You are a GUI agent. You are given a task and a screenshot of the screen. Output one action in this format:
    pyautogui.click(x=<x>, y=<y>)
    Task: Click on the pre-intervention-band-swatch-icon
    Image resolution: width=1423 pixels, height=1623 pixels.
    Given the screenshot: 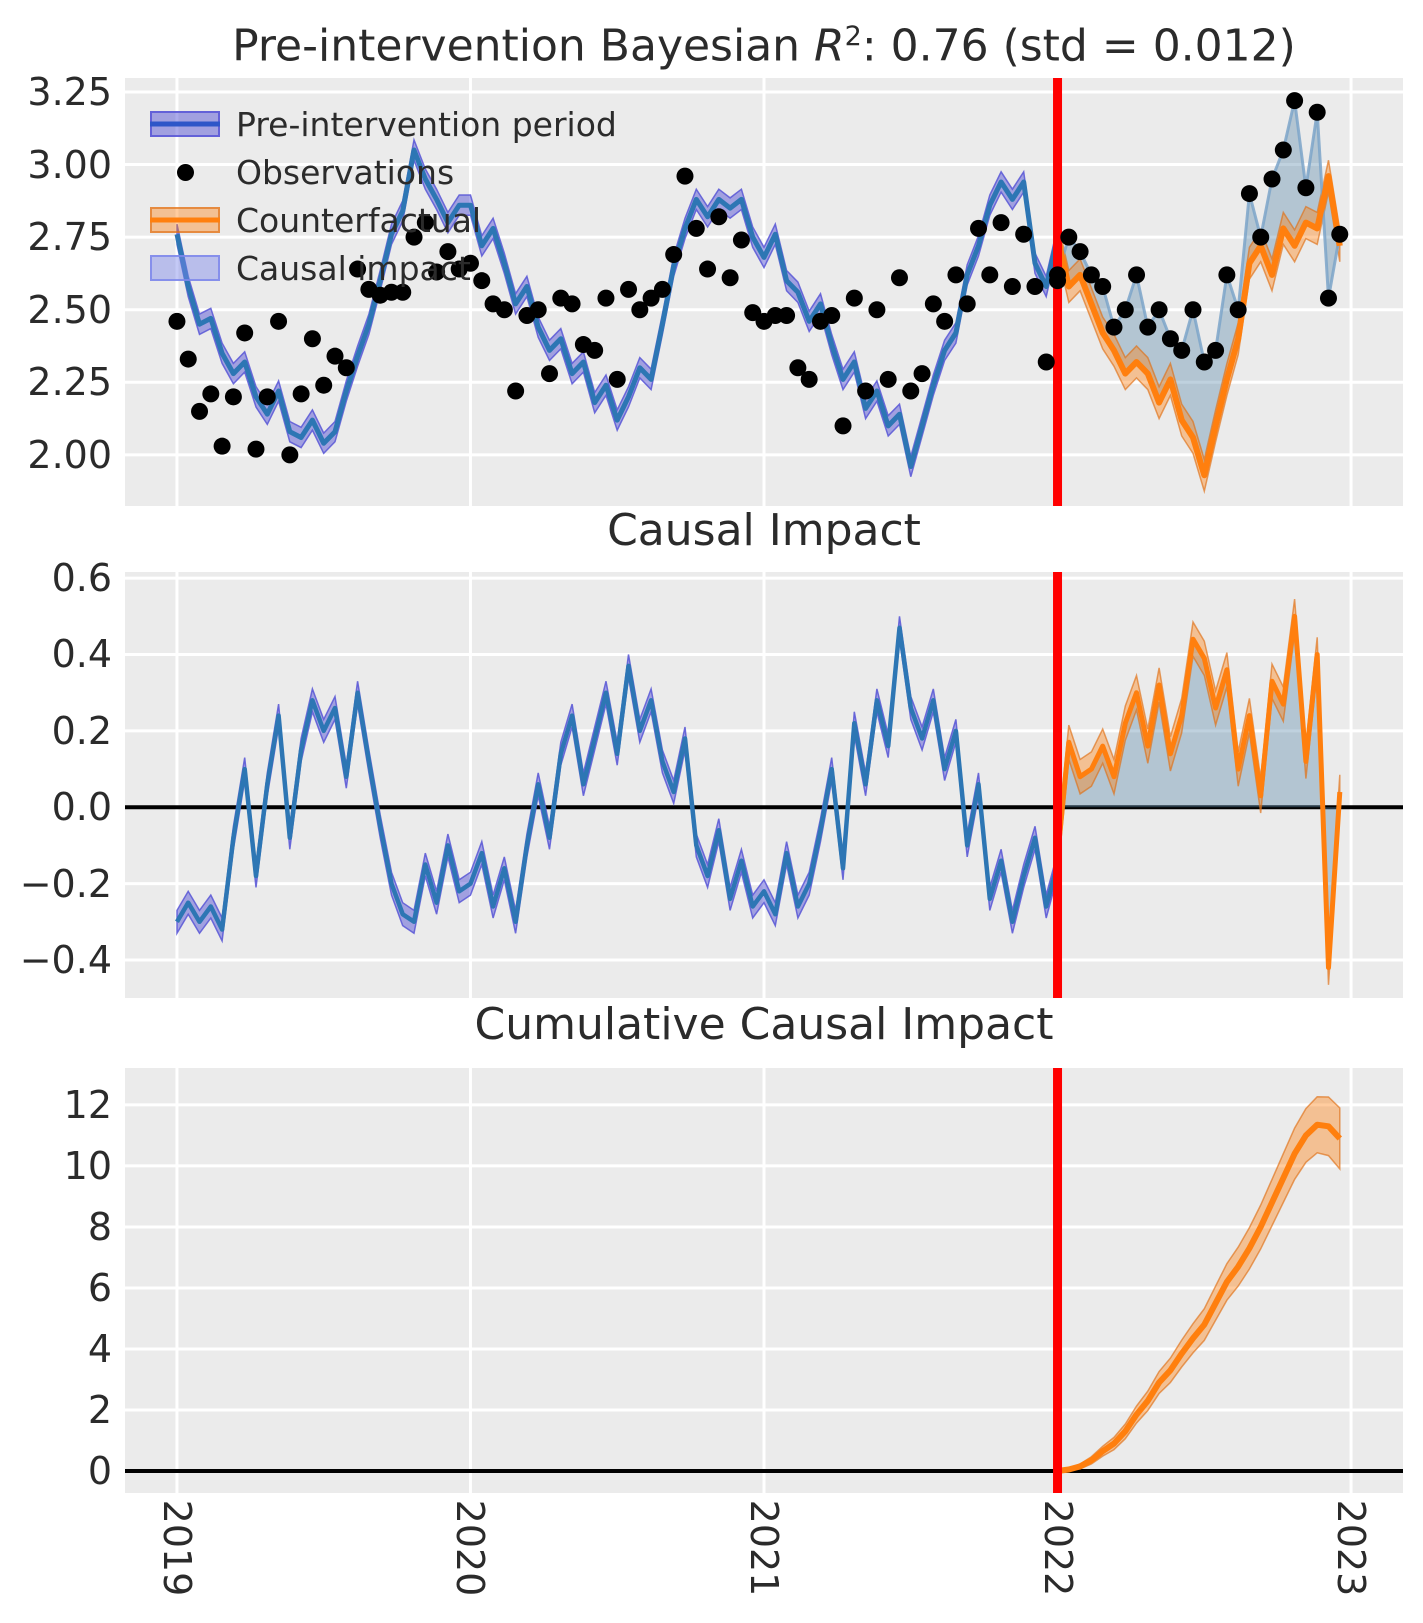 What is the action you would take?
    pyautogui.click(x=185, y=124)
    